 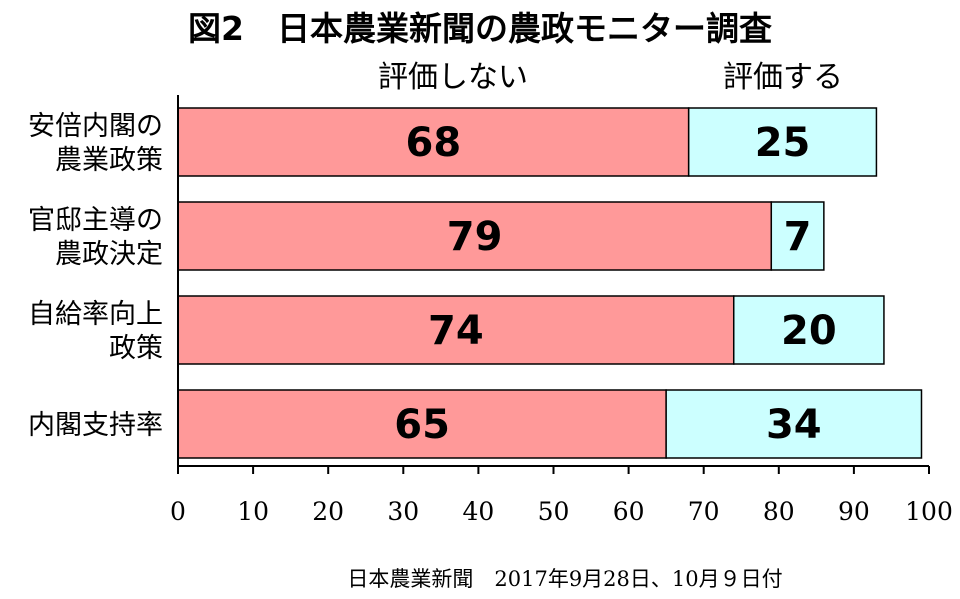 What do you see at coordinates (95, 126) in the screenshot?
I see `category-label-0-line-0: 安倍内閣の` at bounding box center [95, 126].